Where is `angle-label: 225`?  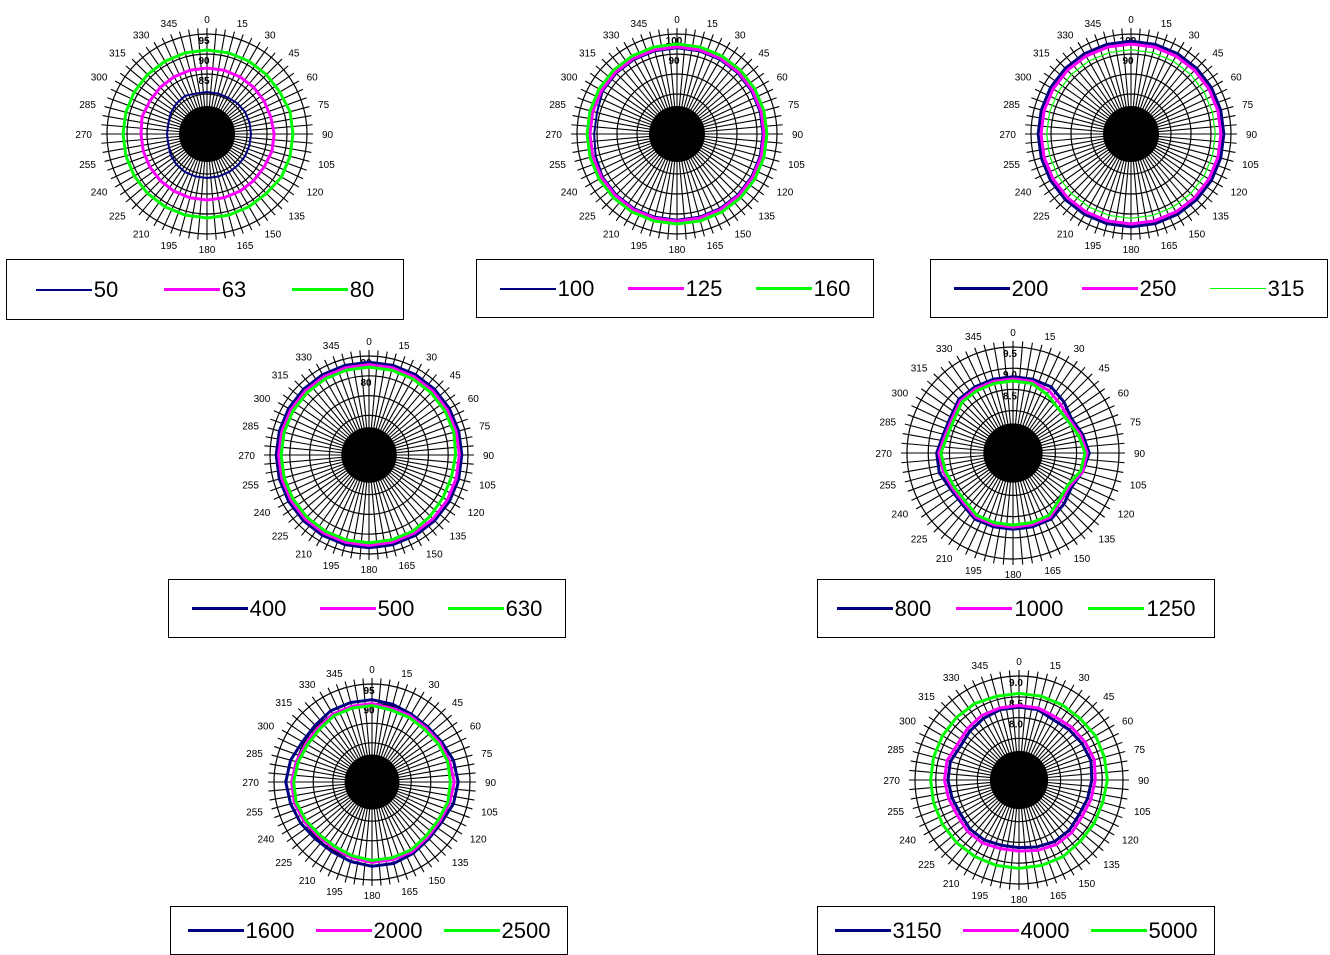
angle-label: 225 is located at coordinates (280, 537).